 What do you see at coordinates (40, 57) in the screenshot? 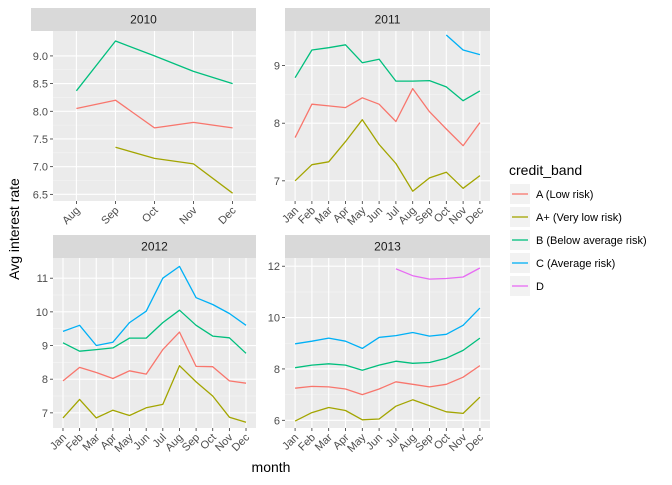
I see `y-tick-label: 9.0` at bounding box center [40, 57].